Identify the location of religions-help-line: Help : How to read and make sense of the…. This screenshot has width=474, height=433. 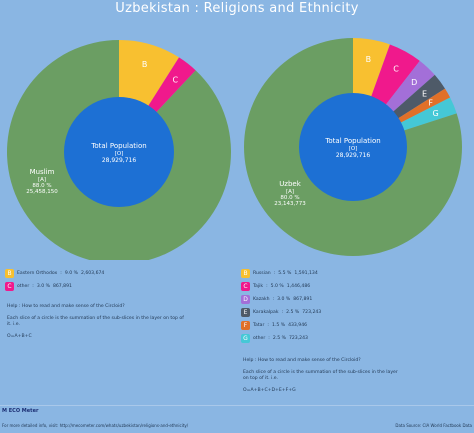
(66, 306).